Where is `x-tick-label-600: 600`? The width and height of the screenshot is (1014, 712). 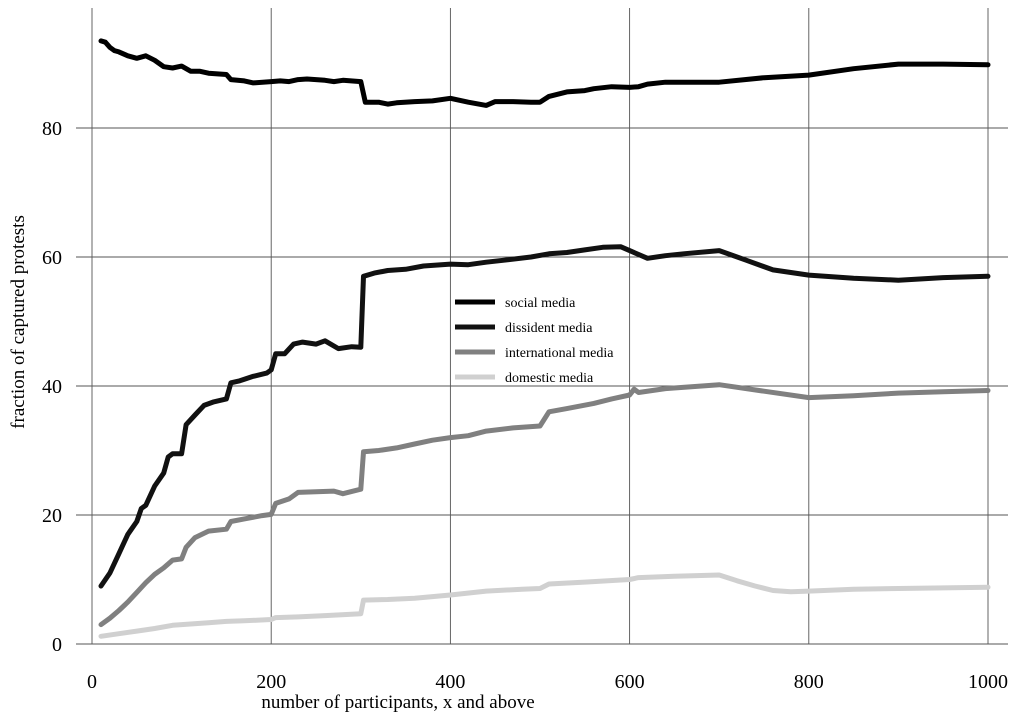 x-tick-label-600: 600 is located at coordinates (630, 682).